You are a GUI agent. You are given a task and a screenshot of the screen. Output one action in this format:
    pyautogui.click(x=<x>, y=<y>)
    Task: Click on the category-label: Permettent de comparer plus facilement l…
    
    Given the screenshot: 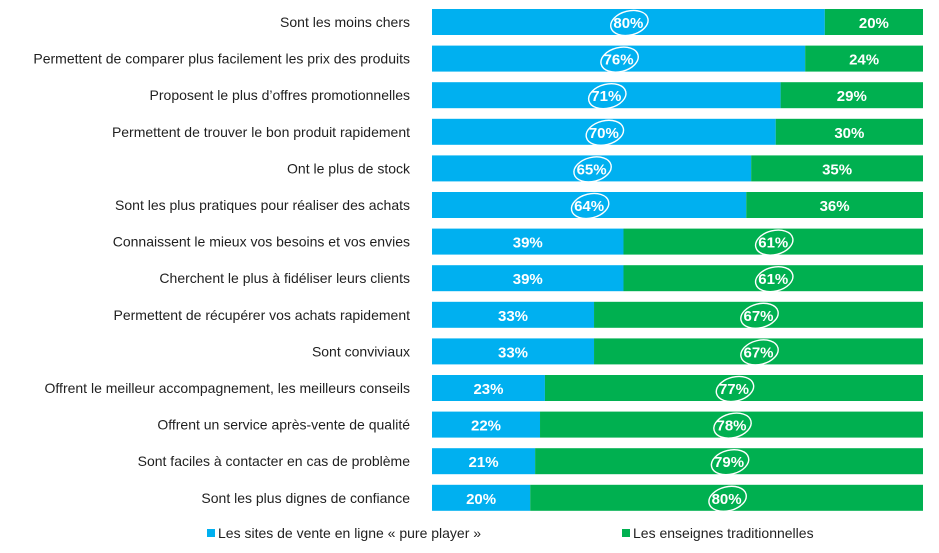 What is the action you would take?
    pyautogui.click(x=221, y=59)
    